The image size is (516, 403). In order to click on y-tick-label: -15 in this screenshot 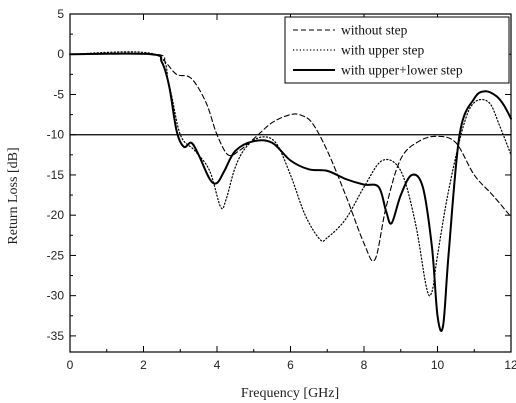, I will do `click(56, 175)`.